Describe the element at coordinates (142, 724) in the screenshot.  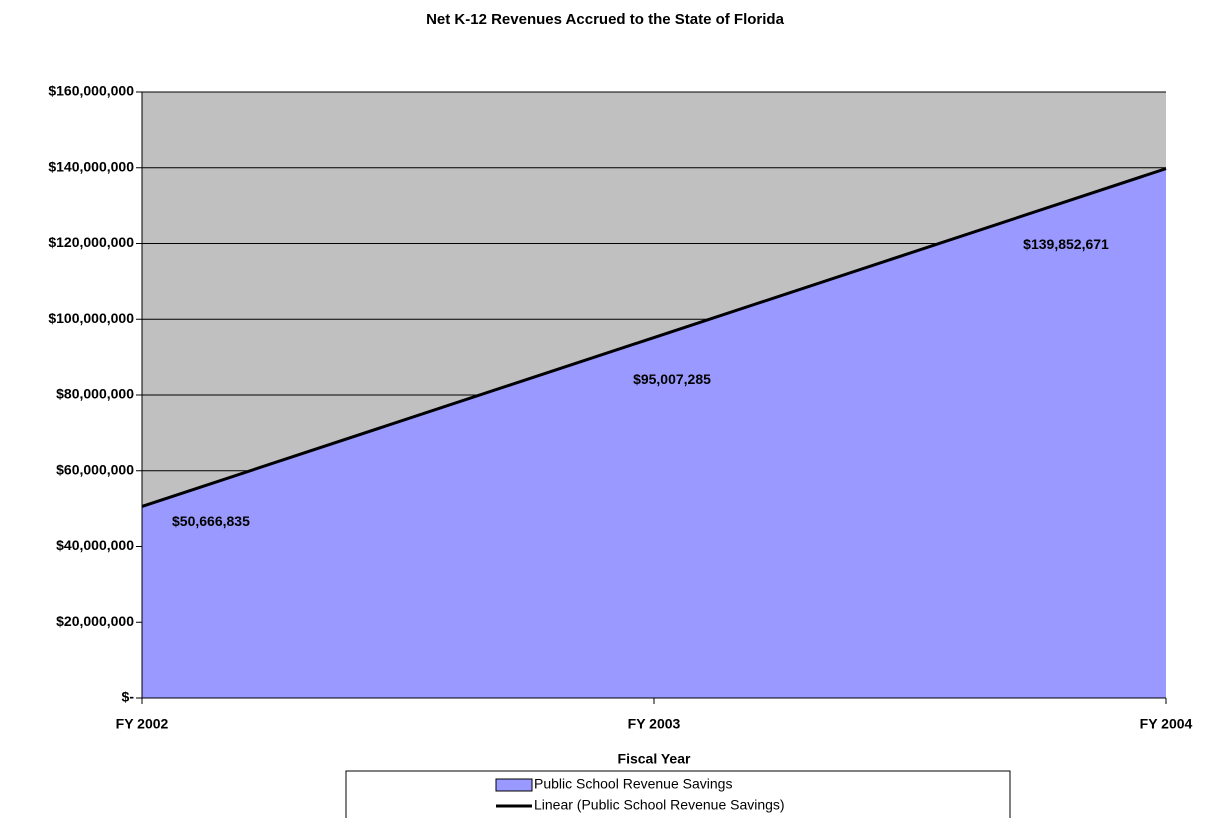
I see `x-tick-label: FY 2002` at that location.